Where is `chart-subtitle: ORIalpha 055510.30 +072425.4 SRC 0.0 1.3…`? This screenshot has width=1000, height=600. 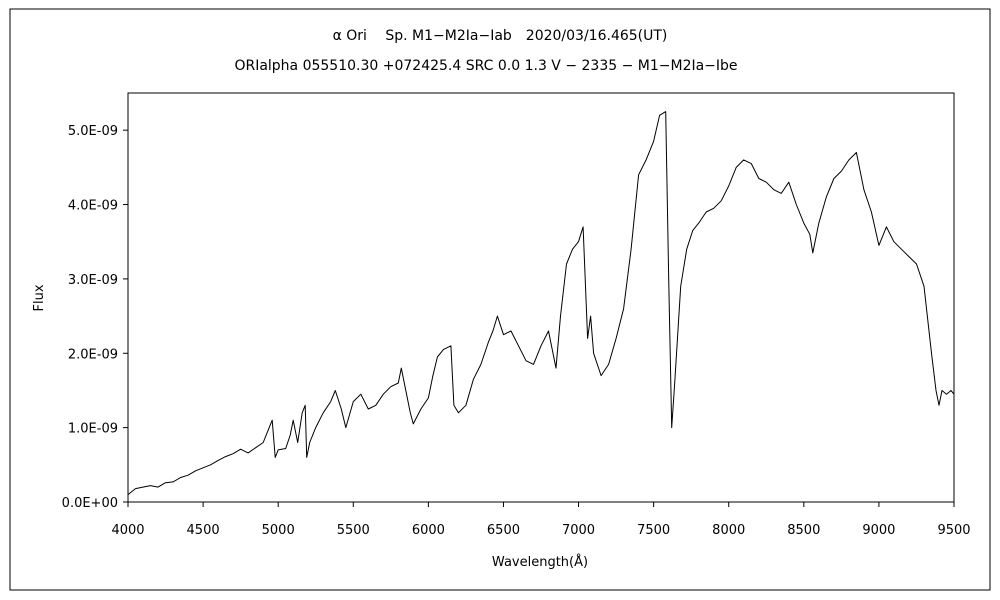 chart-subtitle: ORIalpha 055510.30 +072425.4 SRC 0.0 1.3… is located at coordinates (485, 66).